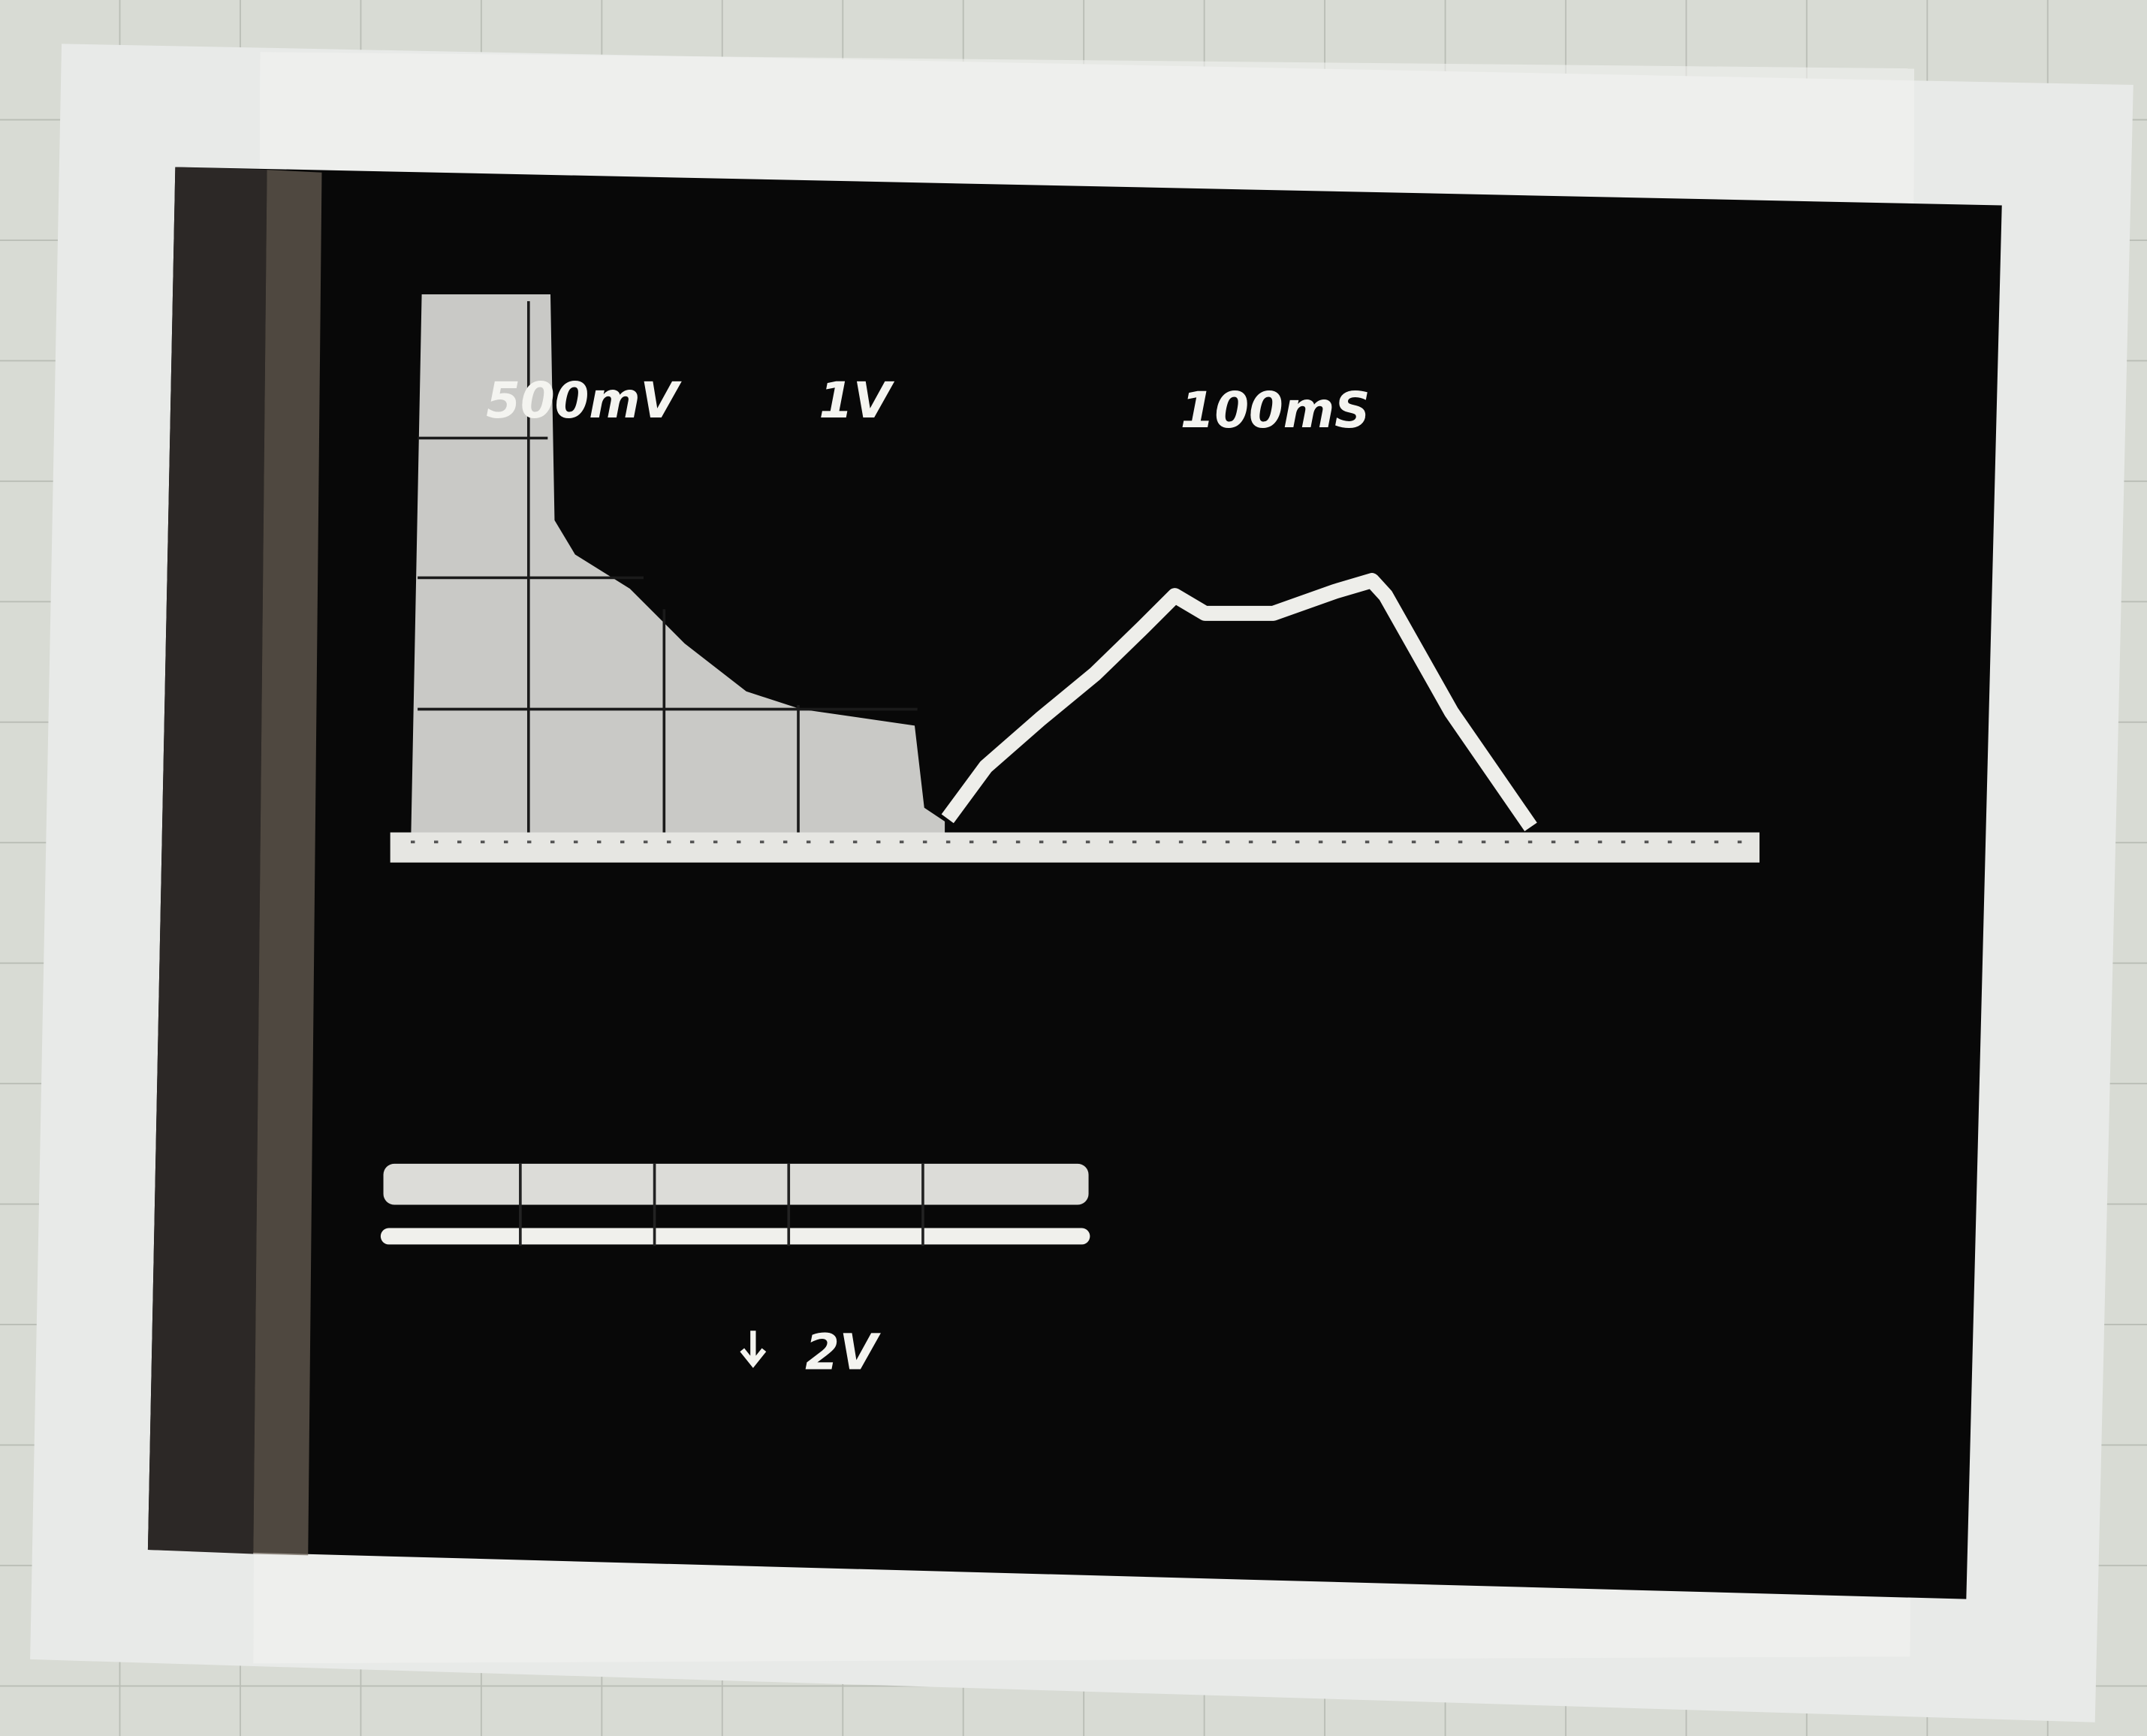  Describe the element at coordinates (668, 571) in the screenshot. I see `graticule` at that location.